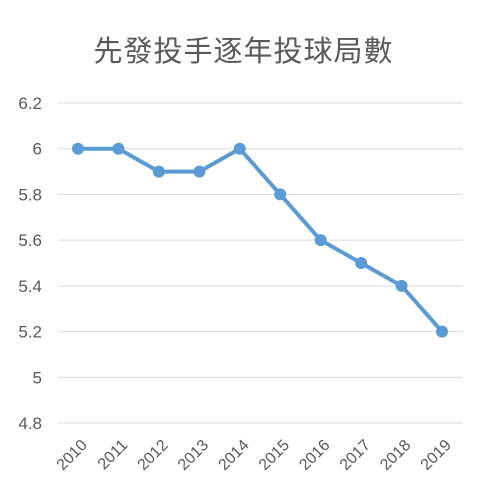  What do you see at coordinates (30, 240) in the screenshot?
I see `y-tick-label: 5.6` at bounding box center [30, 240].